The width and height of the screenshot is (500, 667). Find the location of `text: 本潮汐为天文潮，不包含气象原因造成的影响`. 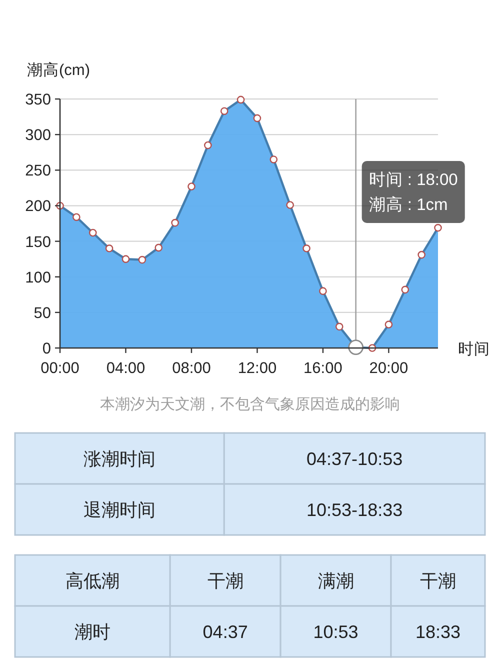

text: 本潮汐为天文潮，不包含气象原因造成的影响 is located at coordinates (250, 404).